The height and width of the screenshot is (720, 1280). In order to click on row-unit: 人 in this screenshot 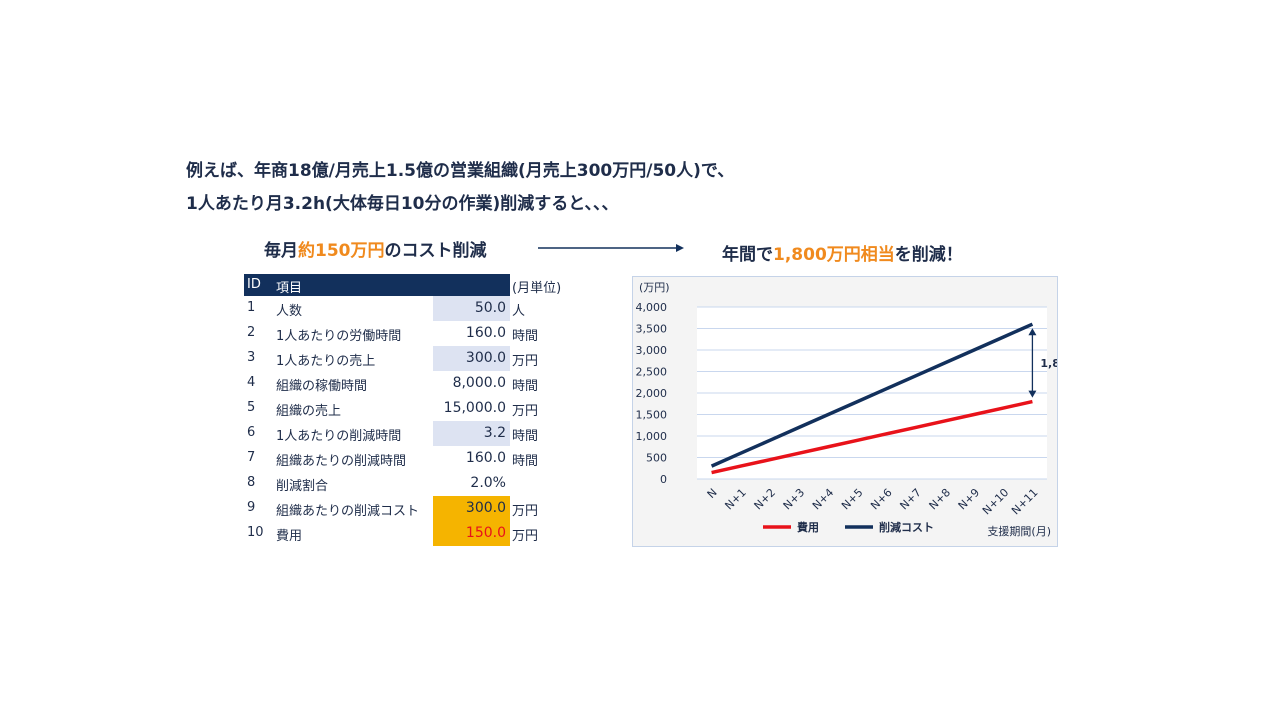, I will do `click(519, 311)`.